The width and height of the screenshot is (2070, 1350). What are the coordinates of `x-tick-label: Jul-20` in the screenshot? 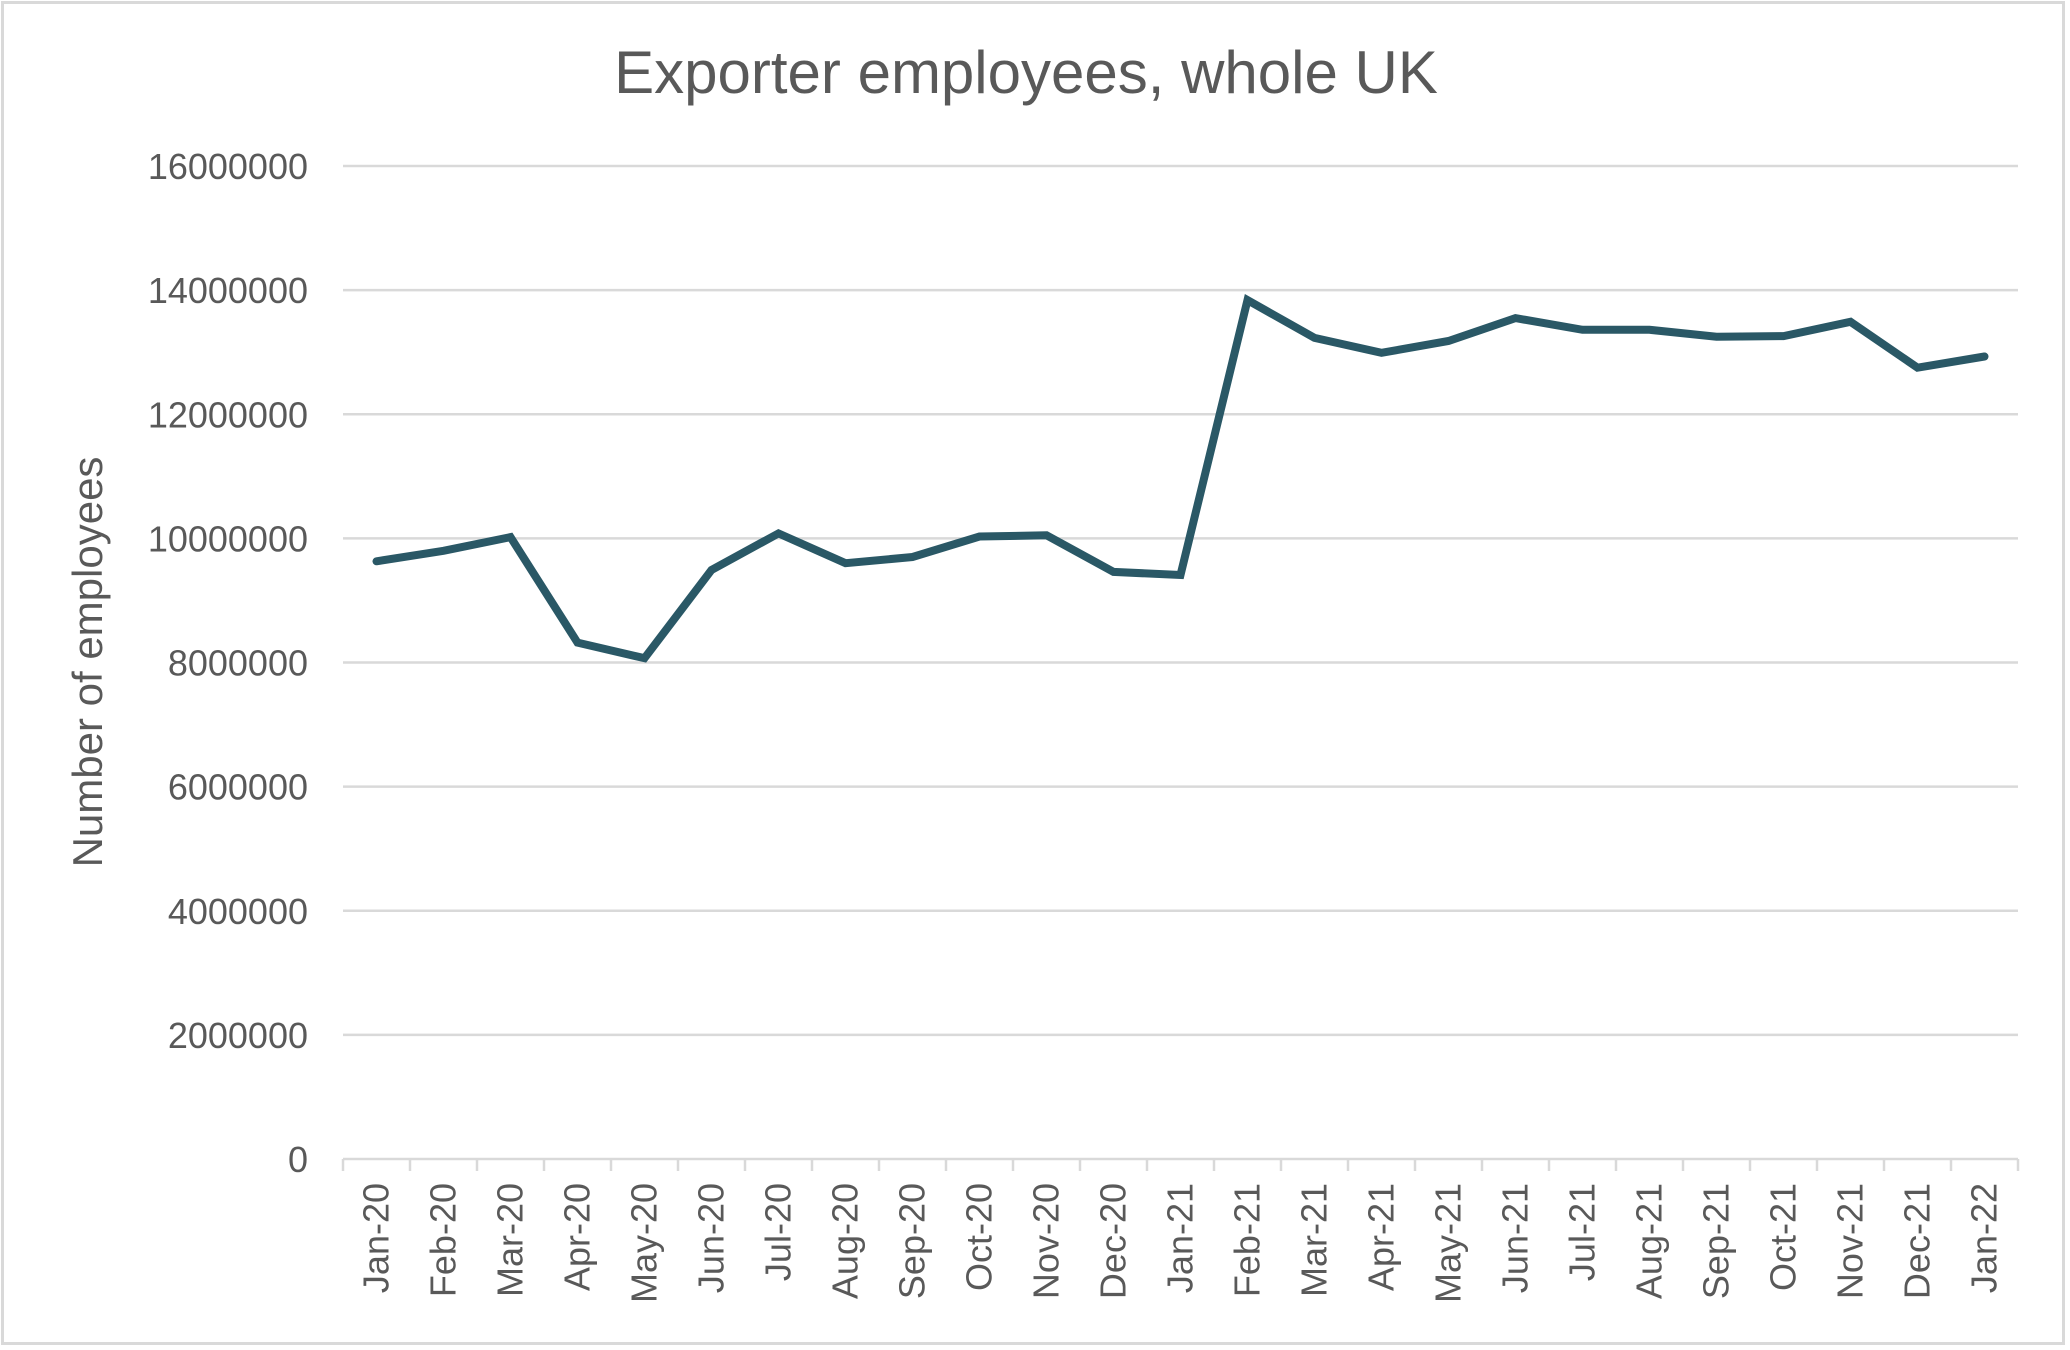 It's located at (778, 1232).